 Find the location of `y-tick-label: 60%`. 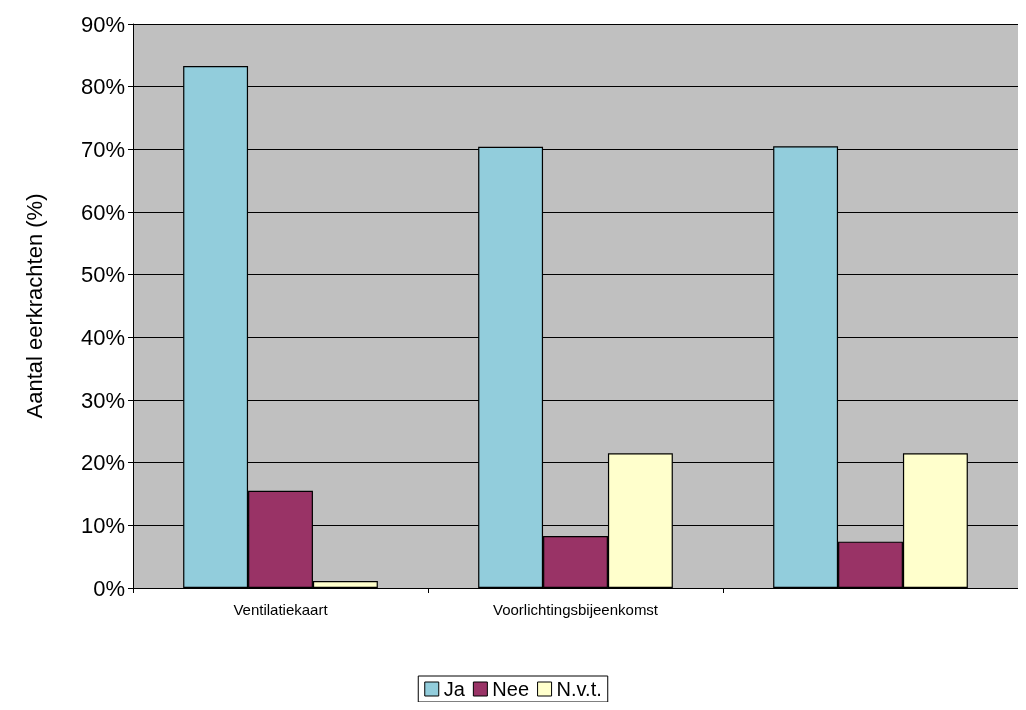

y-tick-label: 60% is located at coordinates (102, 212).